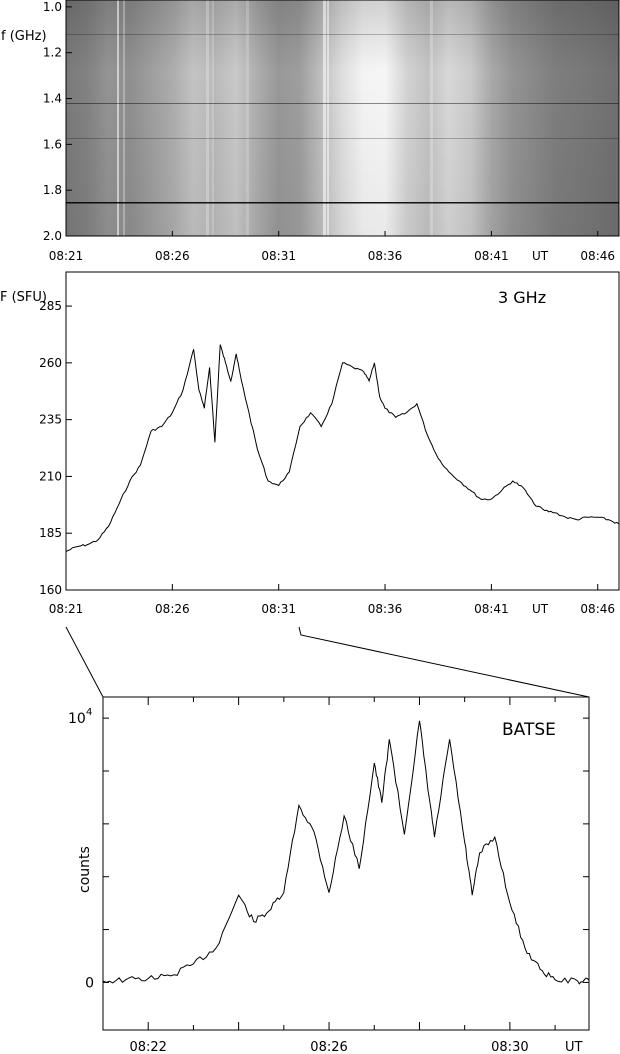 This screenshot has width=620, height=1054. What do you see at coordinates (52, 236) in the screenshot?
I see `spectrogram-y-tick-label: 2.0` at bounding box center [52, 236].